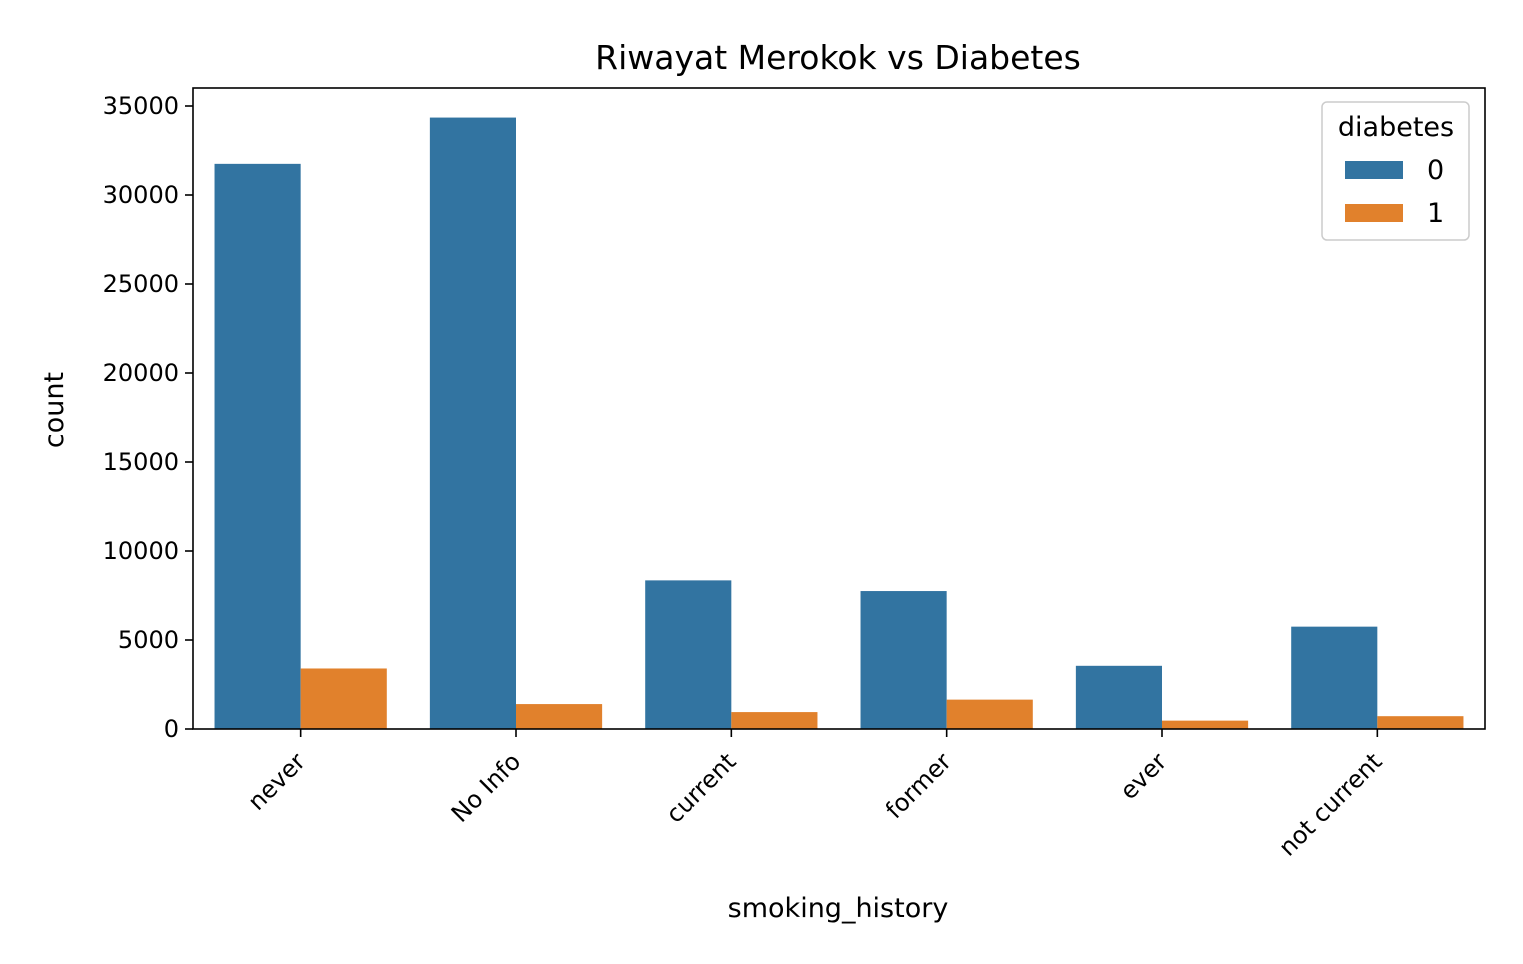 This screenshot has width=1523, height=964. What do you see at coordinates (141, 106) in the screenshot?
I see `y-tick-label: 35000` at bounding box center [141, 106].